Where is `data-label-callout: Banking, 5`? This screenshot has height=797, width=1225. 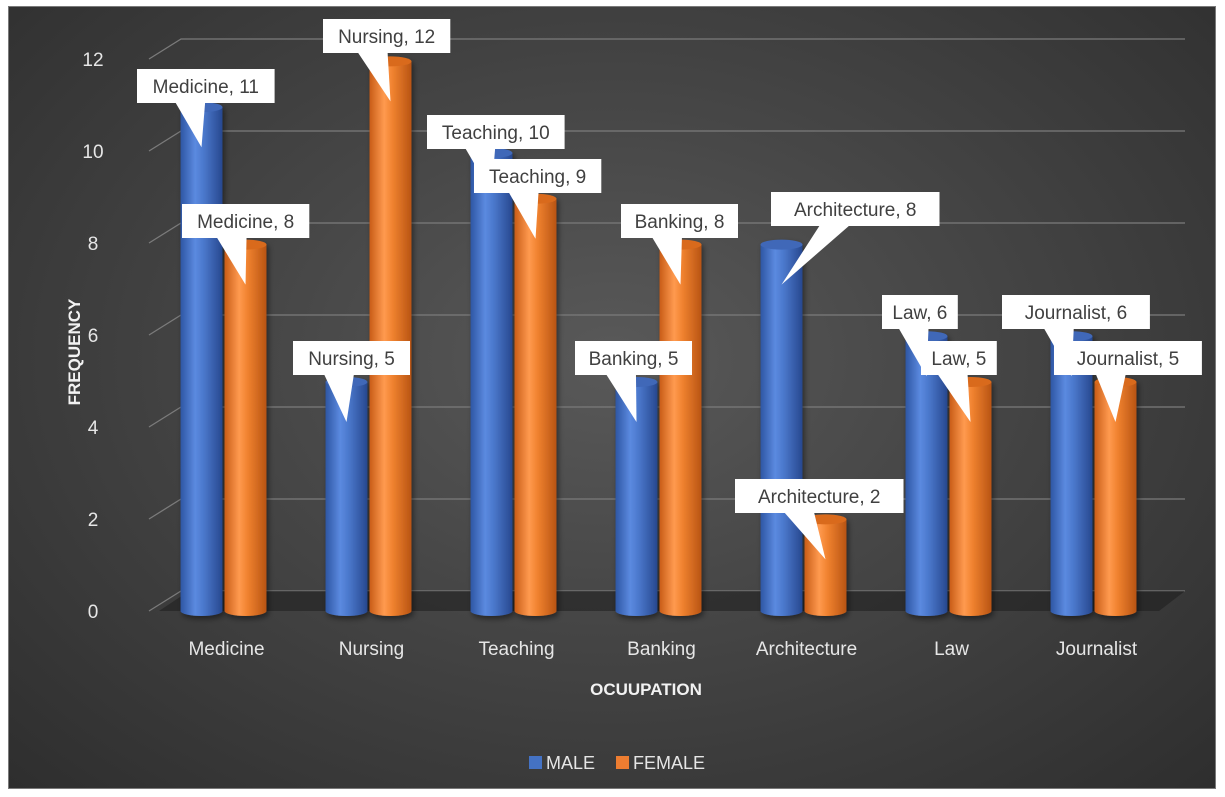
data-label-callout: Banking, 5 is located at coordinates (633, 381).